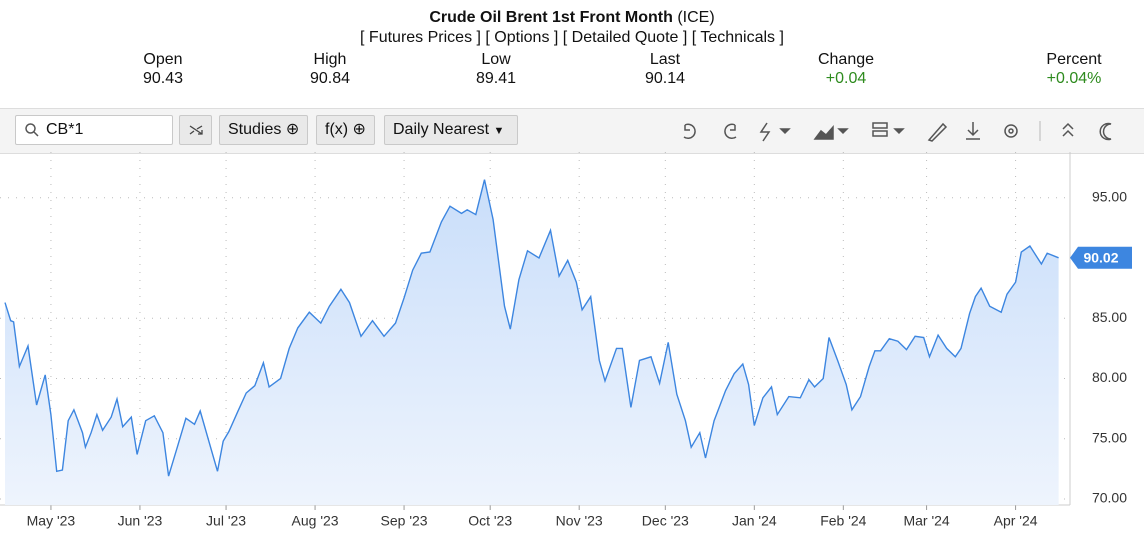 Image resolution: width=1144 pixels, height=534 pixels. What do you see at coordinates (846, 78) in the screenshot?
I see `quote-value: +0.04` at bounding box center [846, 78].